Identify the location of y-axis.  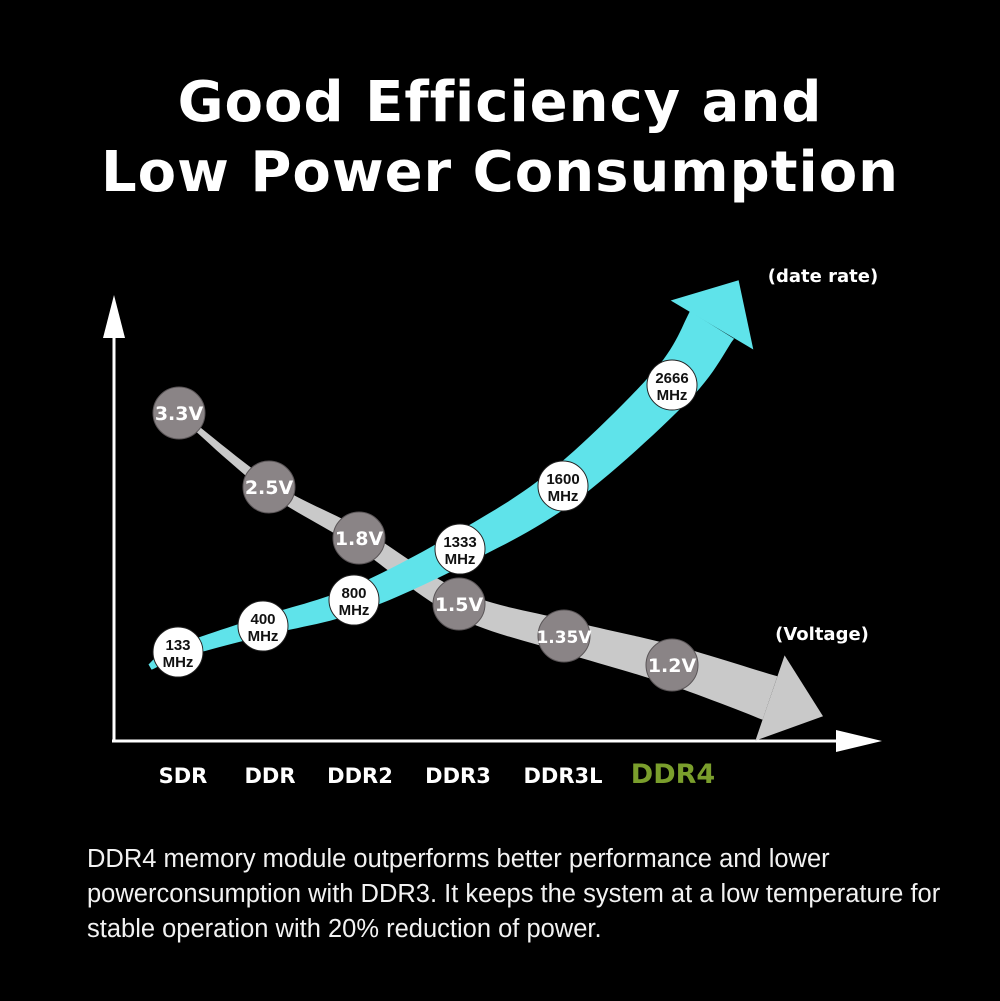
(114, 518).